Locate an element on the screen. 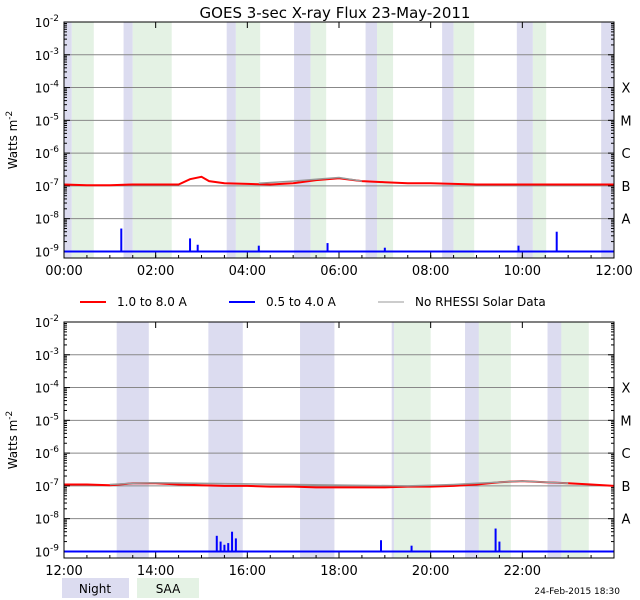 The image size is (640, 600). x-tick-label: 22:00 is located at coordinates (522, 571).